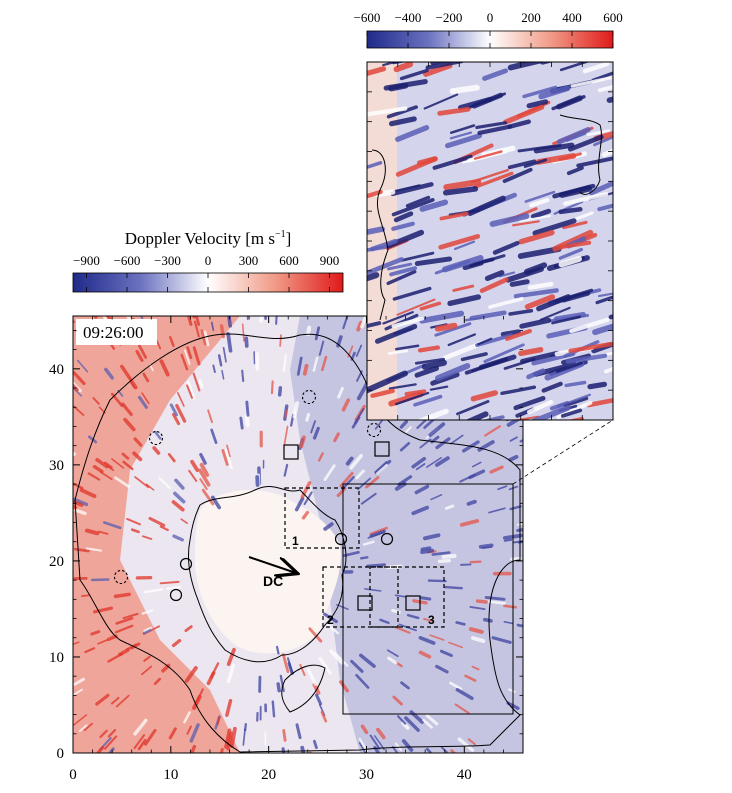 Image resolution: width=732 pixels, height=793 pixels. What do you see at coordinates (267, 574) in the screenshot?
I see `umbra-boundary` at bounding box center [267, 574].